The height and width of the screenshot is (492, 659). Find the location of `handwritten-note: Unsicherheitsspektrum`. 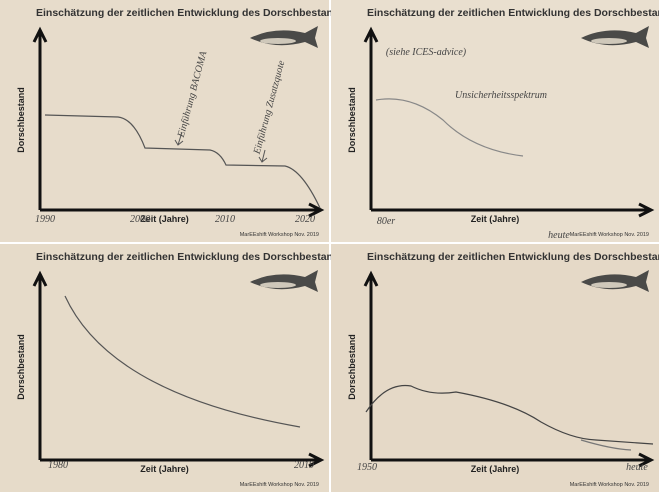

handwritten-note: Unsicherheitsspektrum is located at coordinates (501, 95).